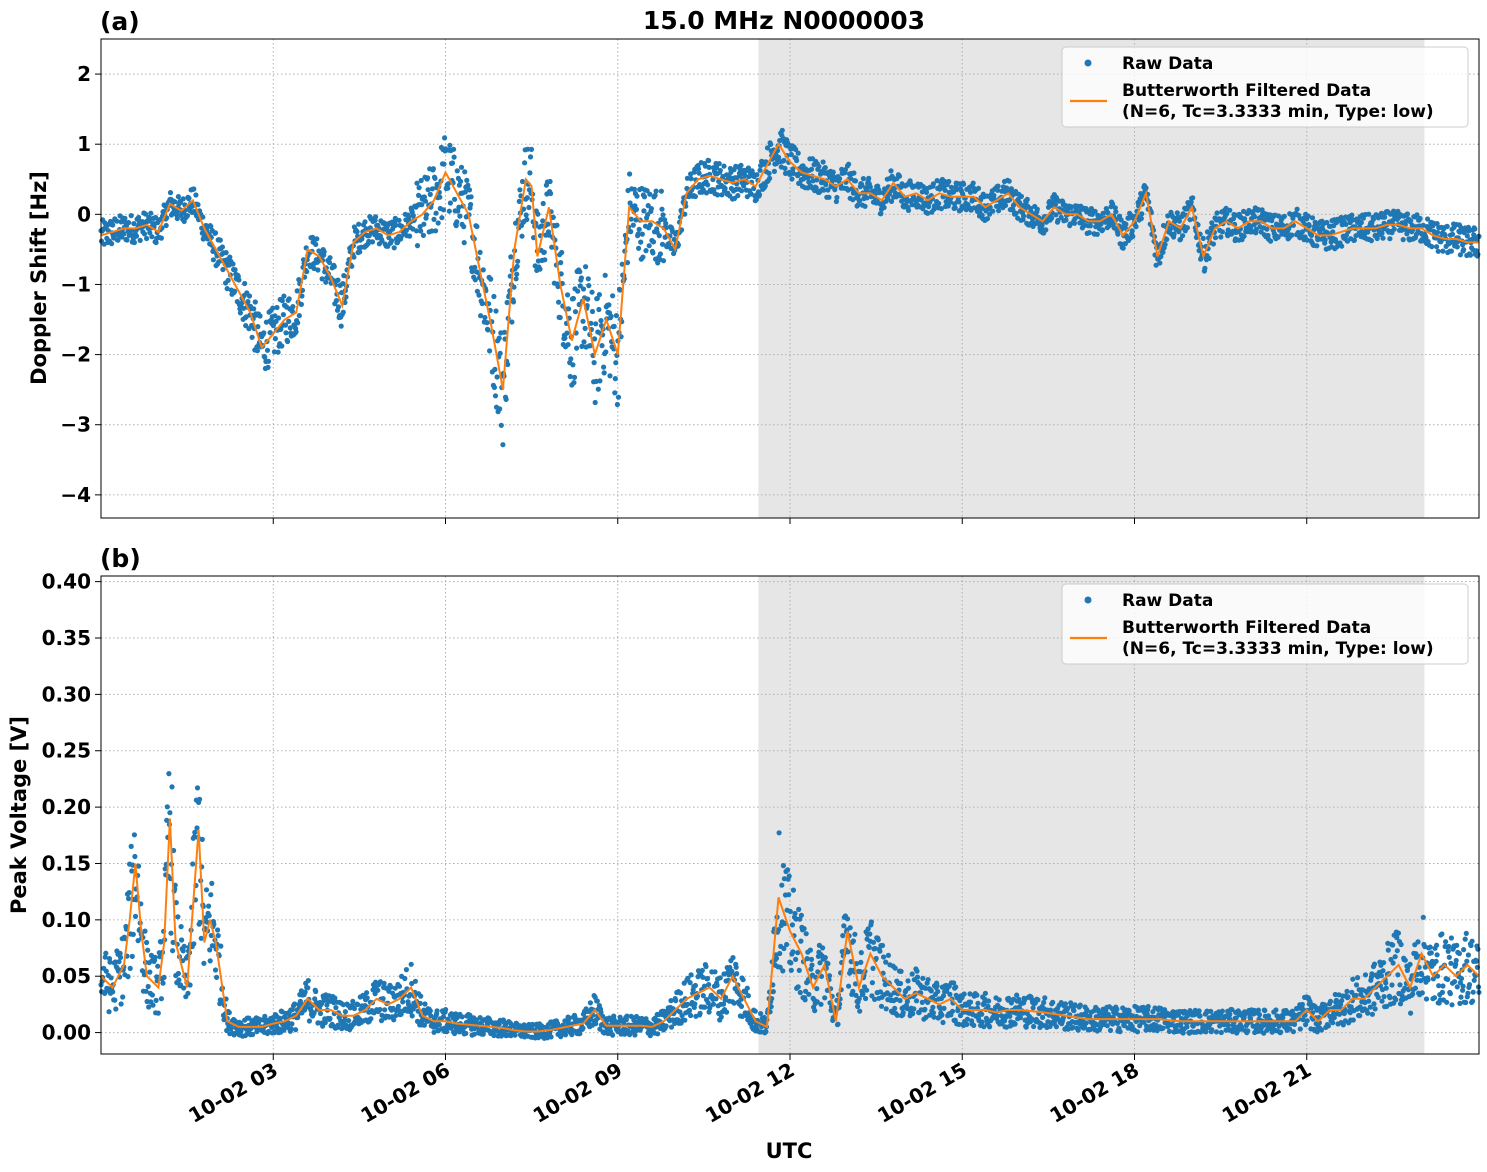  Describe the element at coordinates (80, 284) in the screenshot. I see `y-ticks-a: 210−1−2−3−4` at that location.